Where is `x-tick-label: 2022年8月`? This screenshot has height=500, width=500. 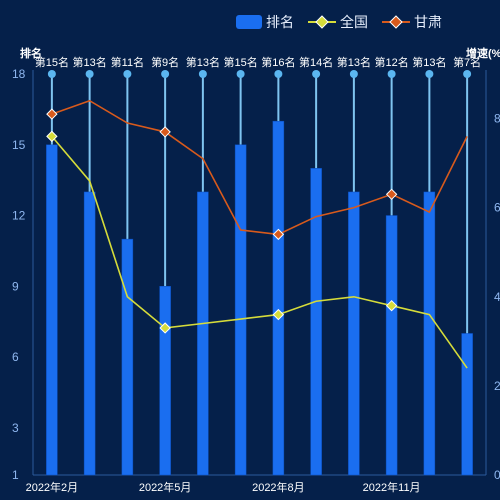 x-tick-label: 2022年8月 is located at coordinates (278, 487).